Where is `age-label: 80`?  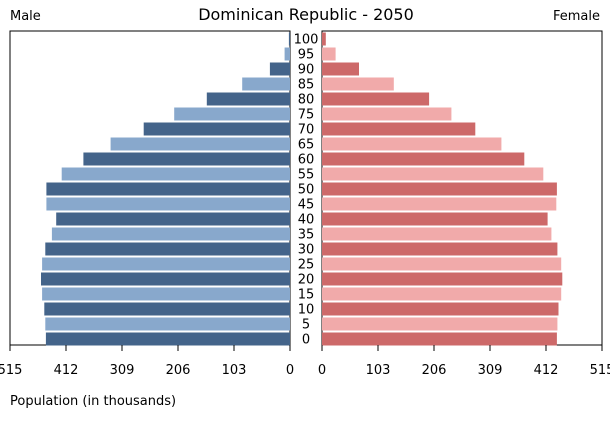 age-label: 80 is located at coordinates (306, 100).